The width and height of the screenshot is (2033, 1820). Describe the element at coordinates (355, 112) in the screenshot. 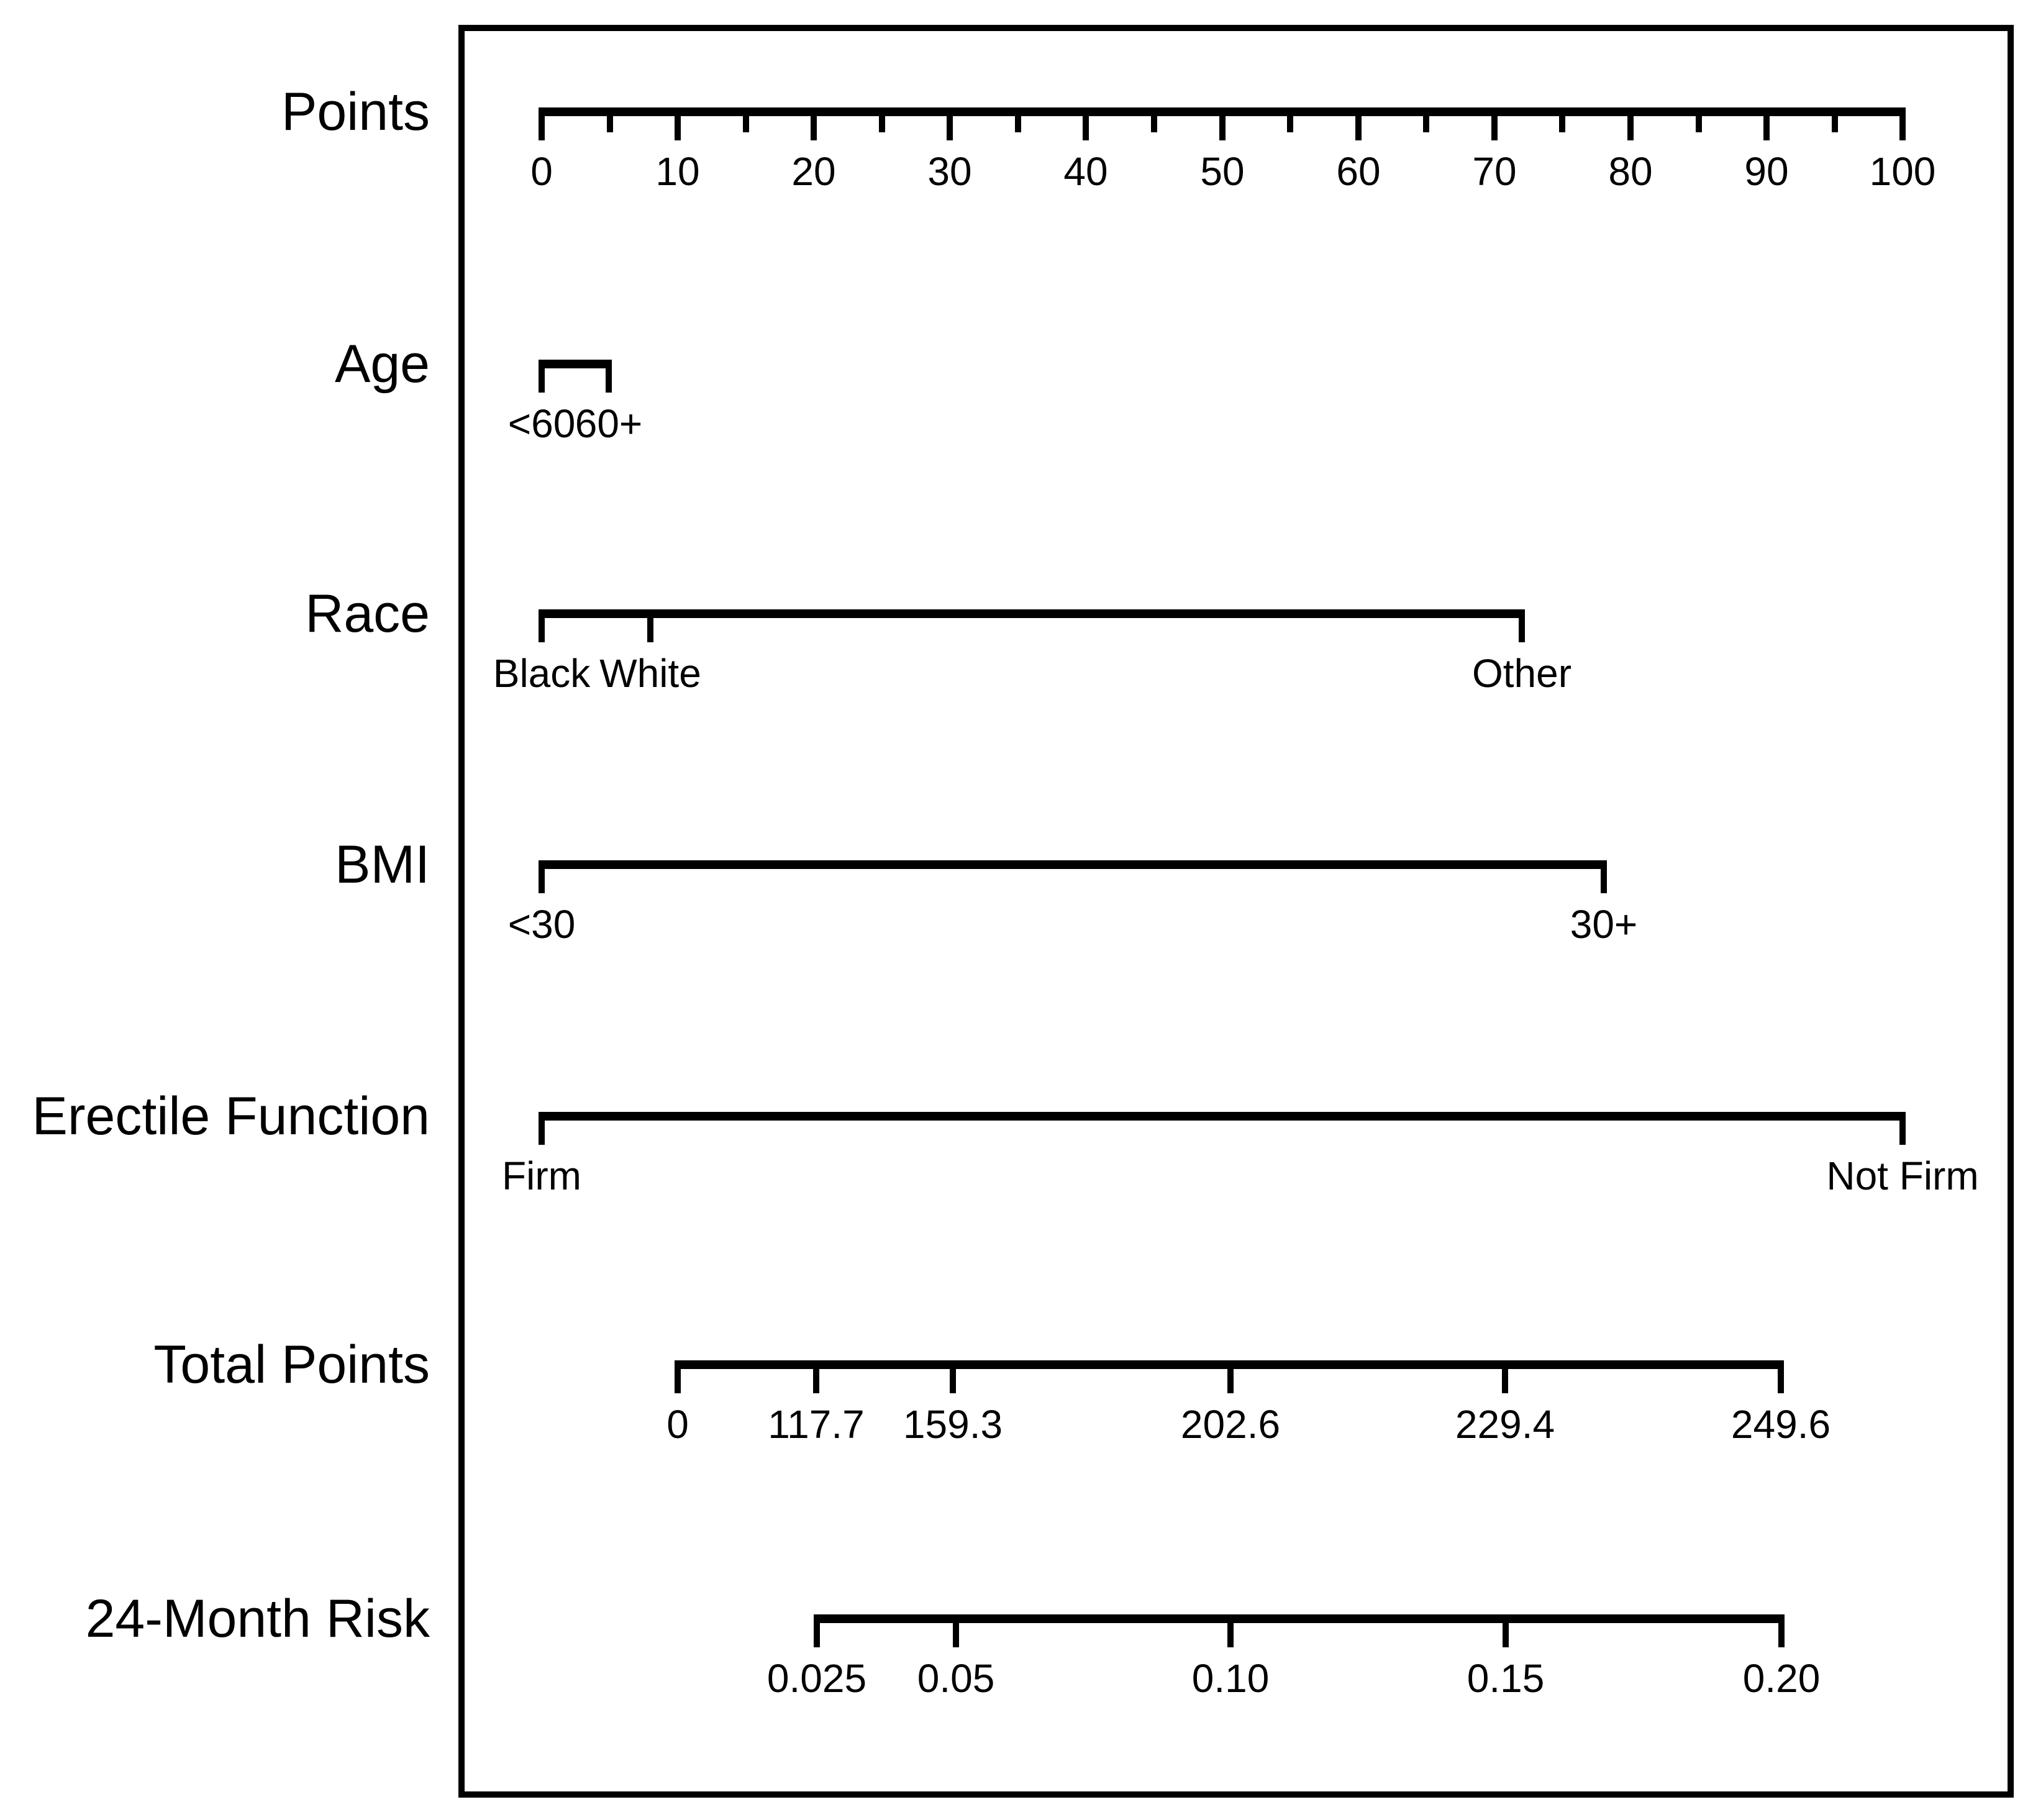

I see `points-row-label: Points` at that location.